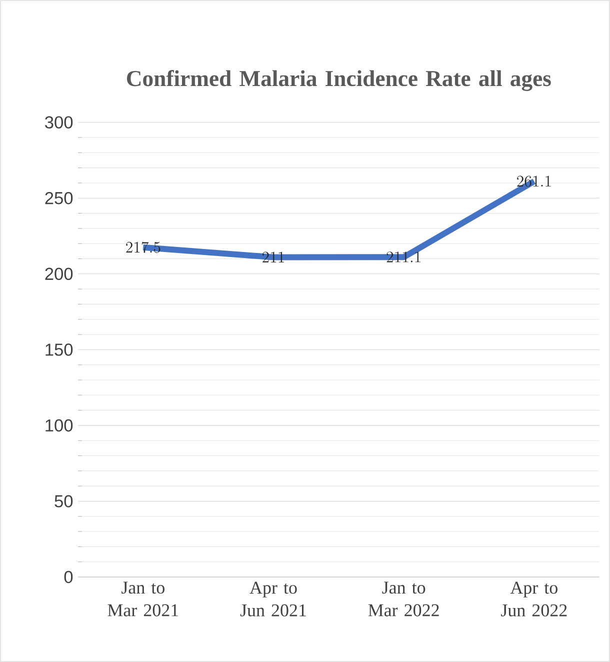 The image size is (610, 662). Describe the element at coordinates (534, 599) in the screenshot. I see `x-tick-label: Apr to Jun 2022` at that location.